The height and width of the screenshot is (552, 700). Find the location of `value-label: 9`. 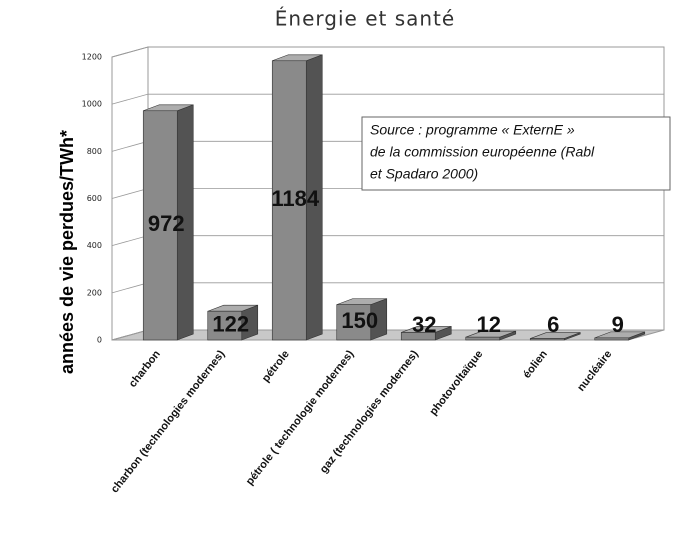

value-label: 9 is located at coordinates (618, 324).